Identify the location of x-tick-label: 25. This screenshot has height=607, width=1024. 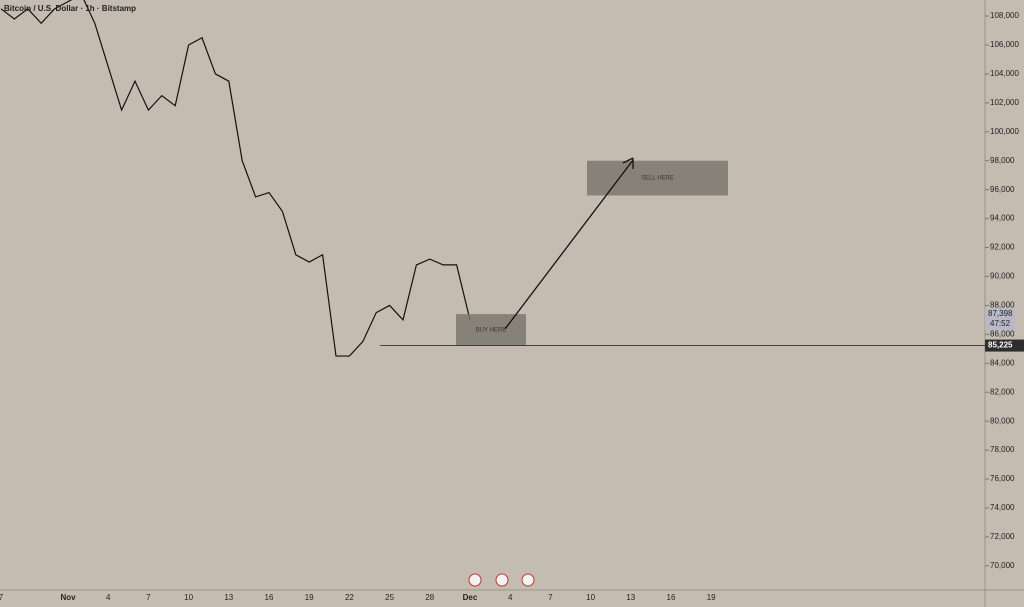
(389, 597).